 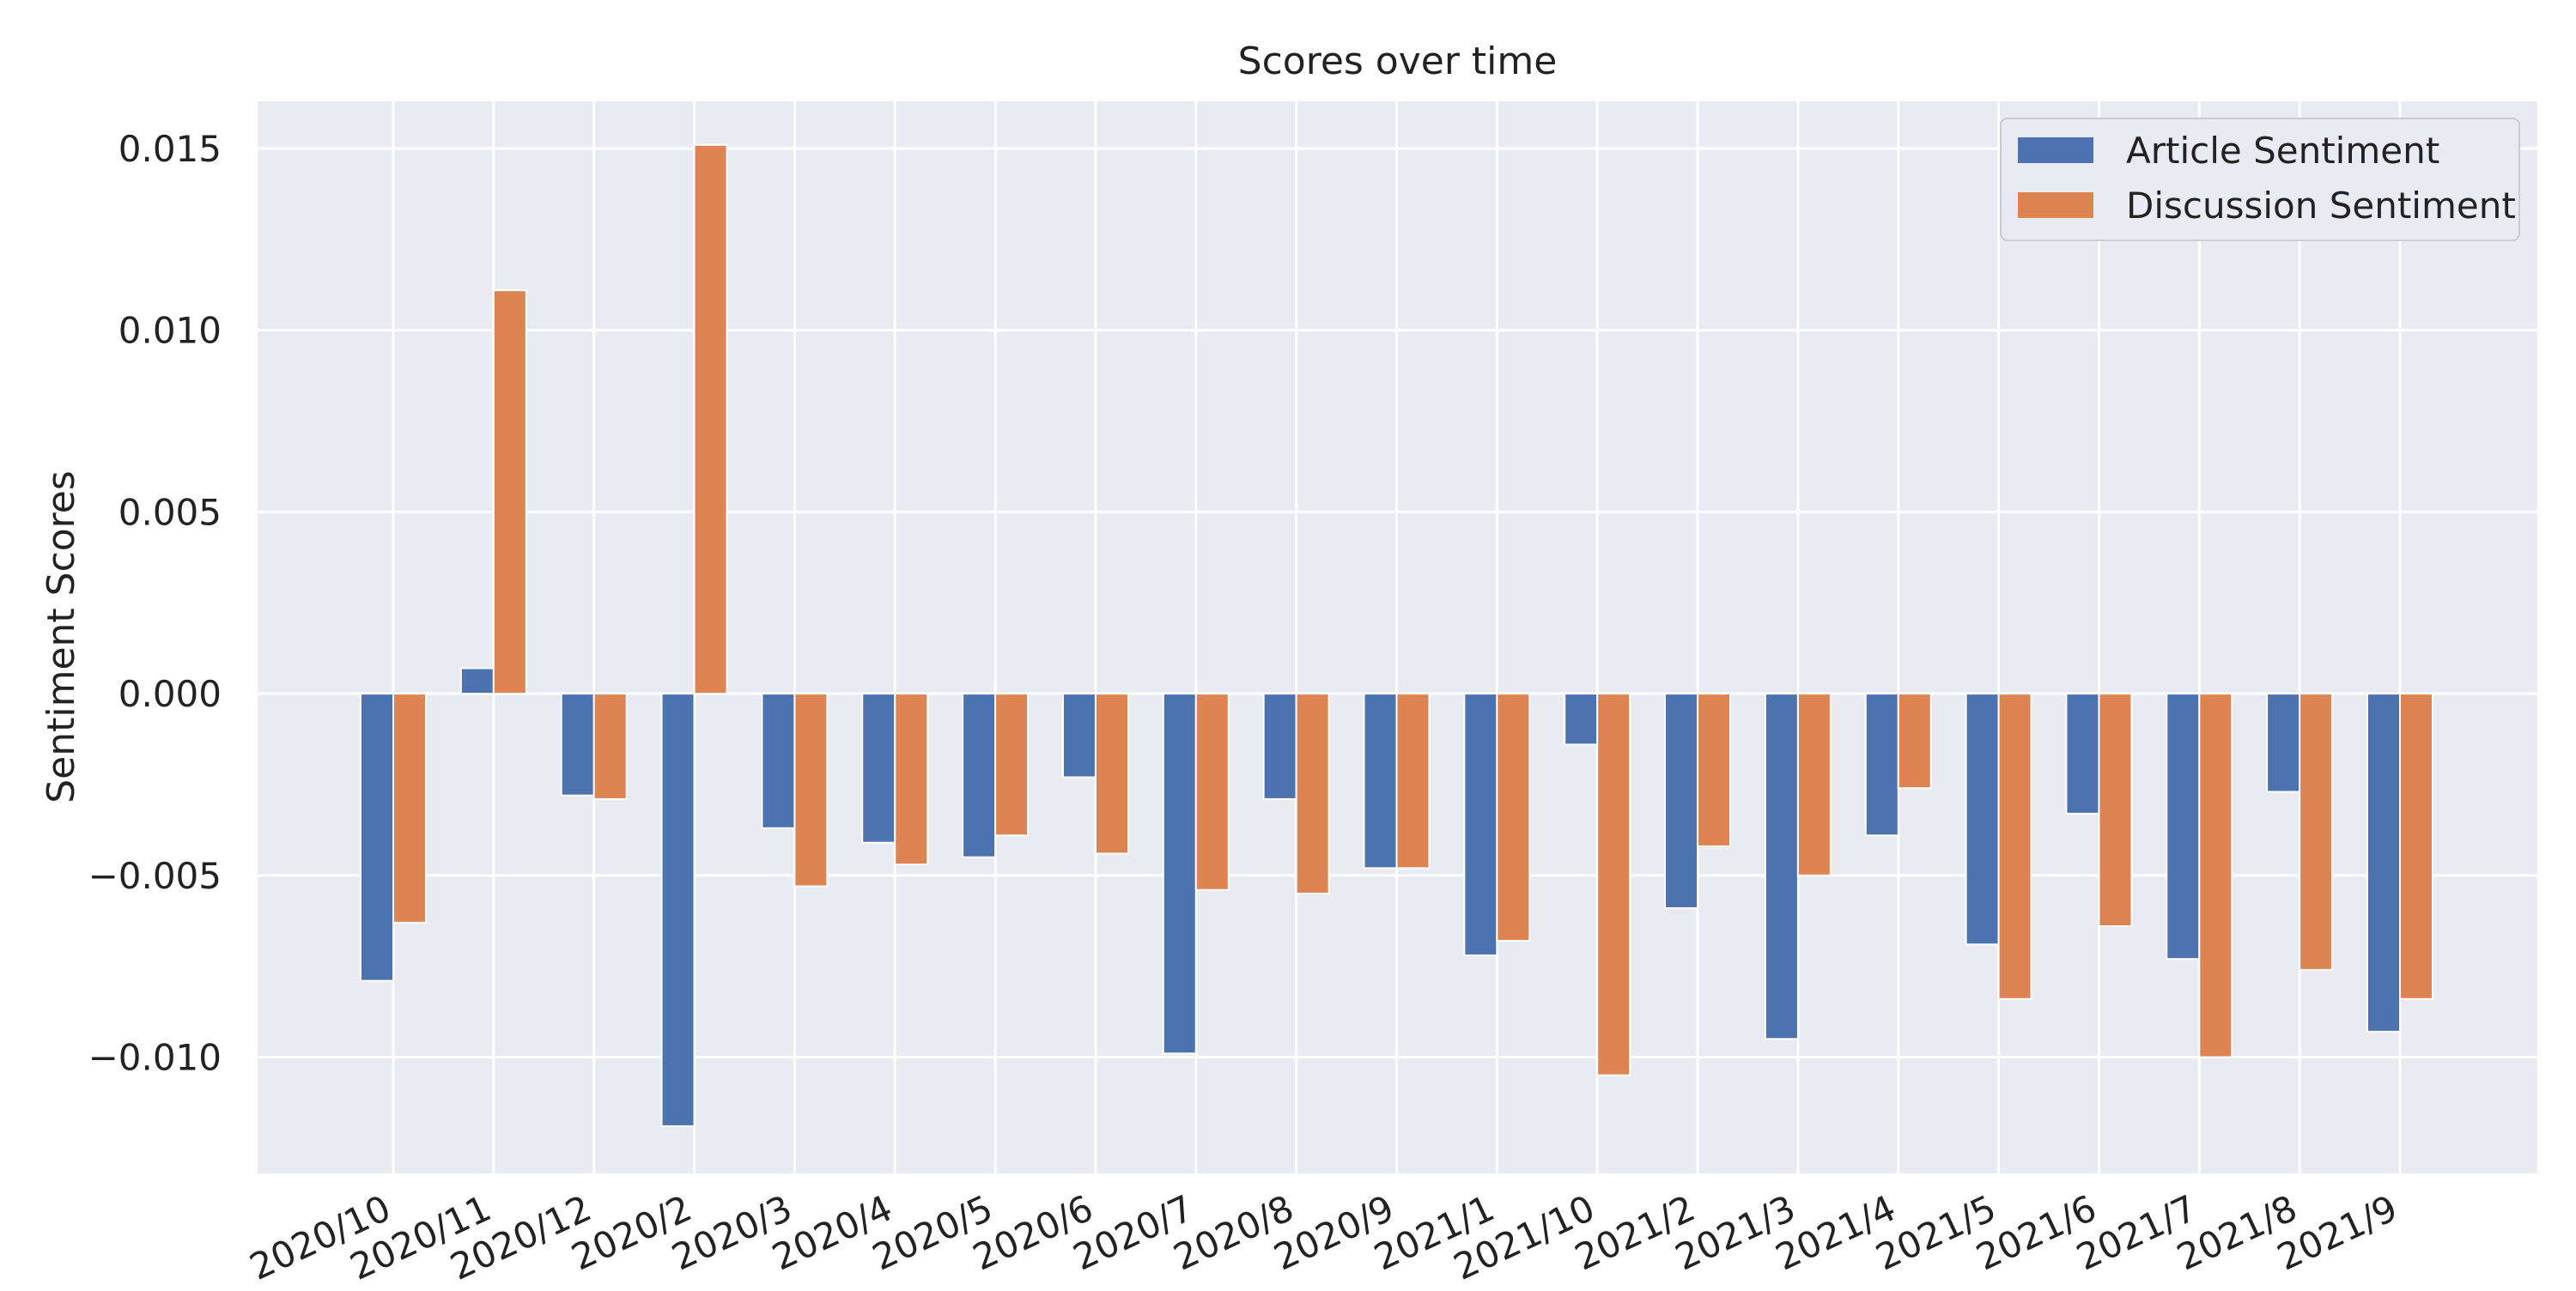 I want to click on y-tick-label: 0.005, so click(x=170, y=512).